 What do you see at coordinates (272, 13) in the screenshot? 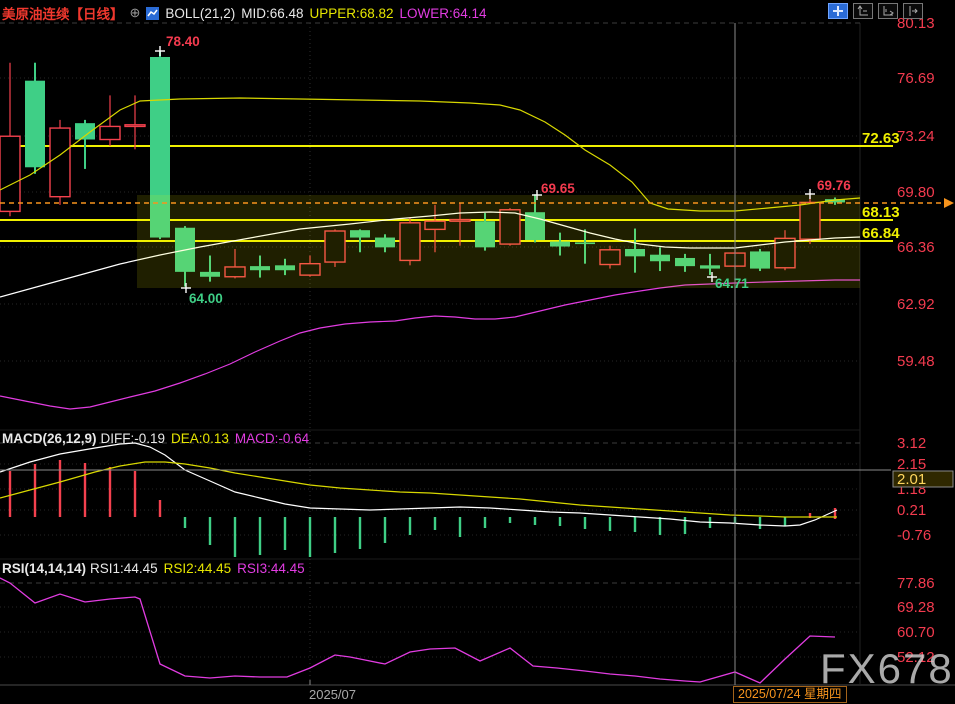
I see `boll-mid-value: MID:66.48` at bounding box center [272, 13].